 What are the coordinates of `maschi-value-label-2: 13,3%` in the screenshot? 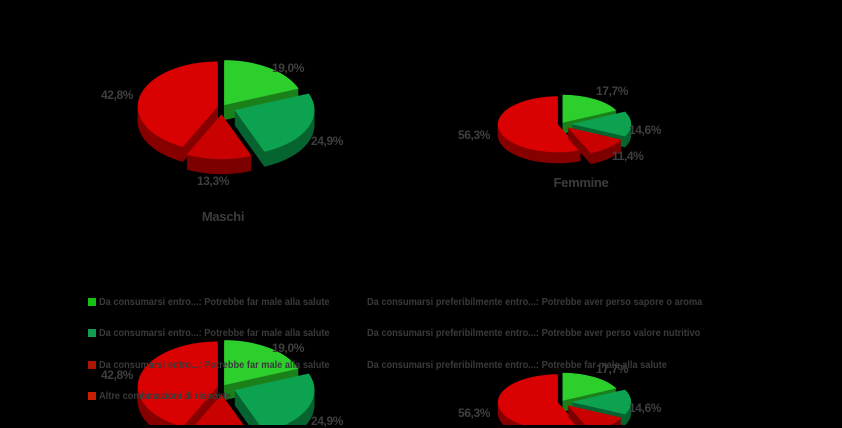 It's located at (213, 181).